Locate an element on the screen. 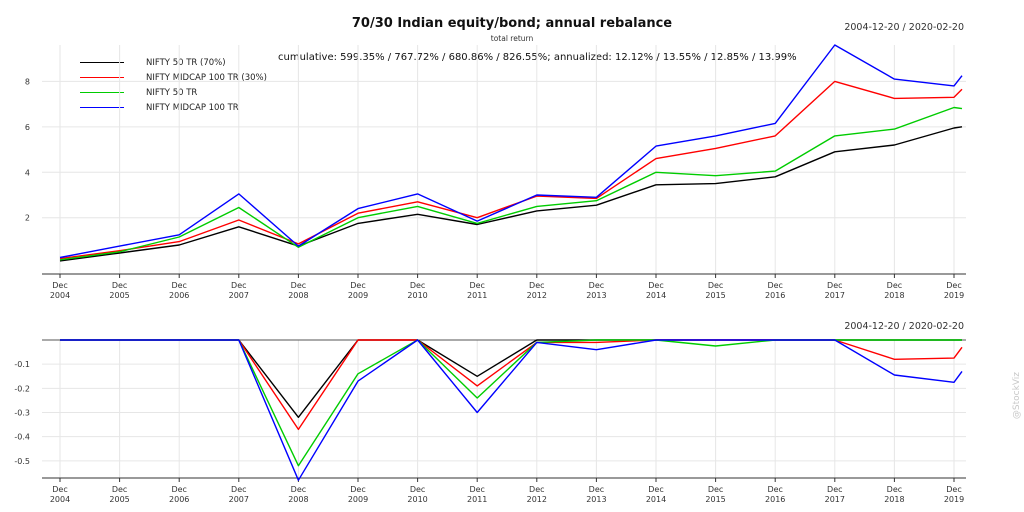 This screenshot has height=512, width=1024. legend-label: NIFTY MIDCAP 100 TR is located at coordinates (192, 107).